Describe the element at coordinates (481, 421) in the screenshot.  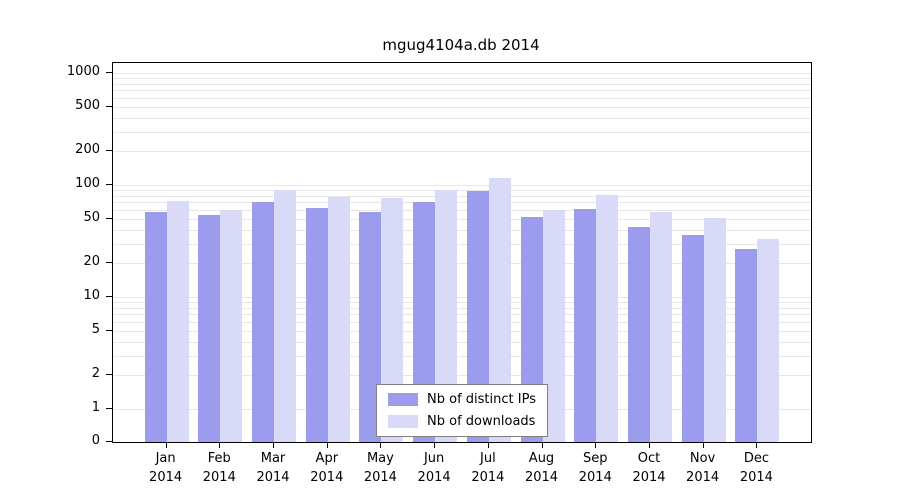
I see `legend-label-downloads: Nb of downloads` at that location.